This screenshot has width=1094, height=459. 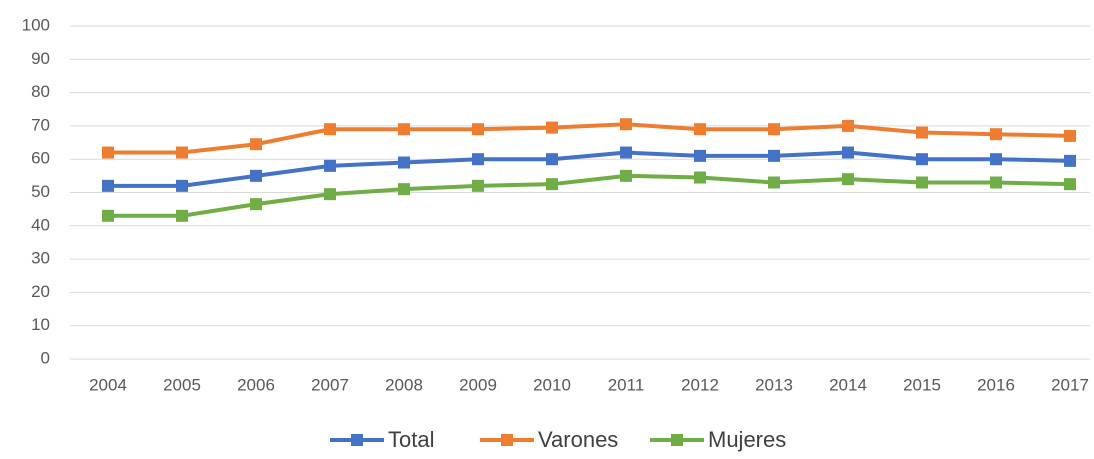 I want to click on legend-label: Total, so click(x=411, y=439).